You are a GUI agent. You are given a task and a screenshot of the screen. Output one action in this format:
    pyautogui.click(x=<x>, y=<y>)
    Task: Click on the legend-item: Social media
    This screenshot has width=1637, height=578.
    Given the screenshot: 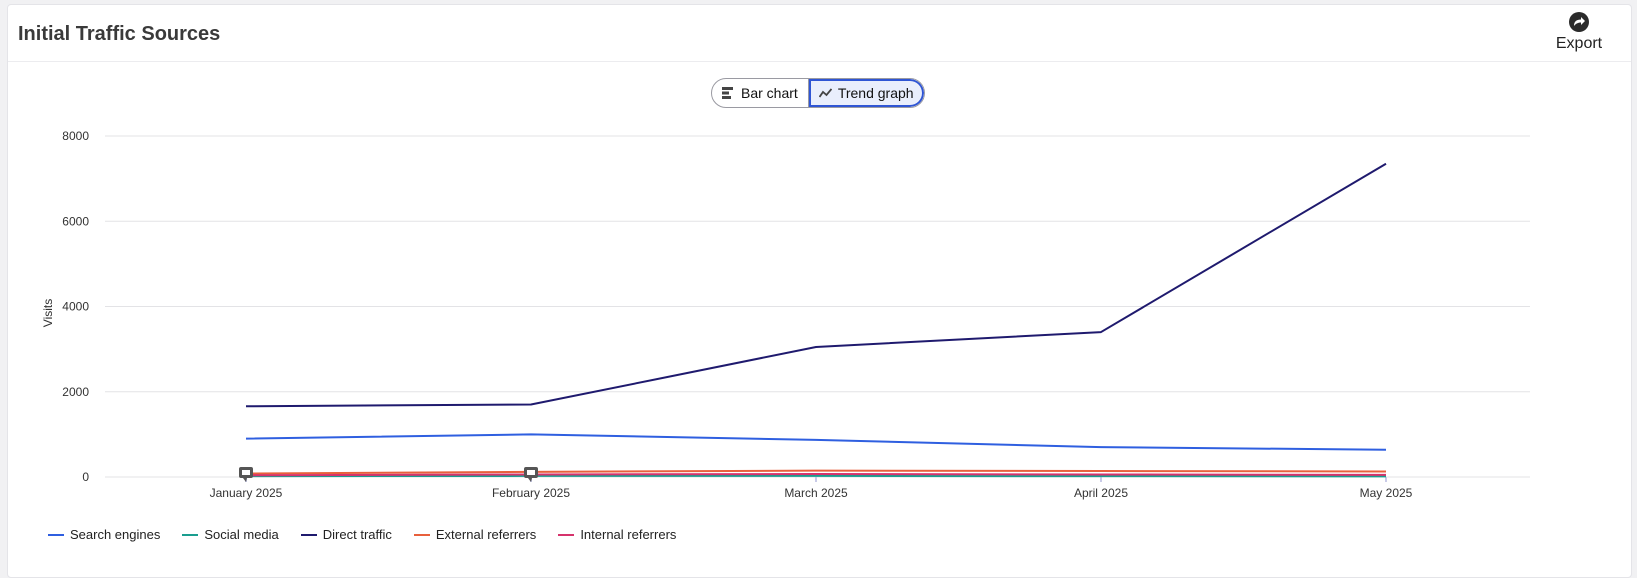 What is the action you would take?
    pyautogui.click(x=230, y=534)
    